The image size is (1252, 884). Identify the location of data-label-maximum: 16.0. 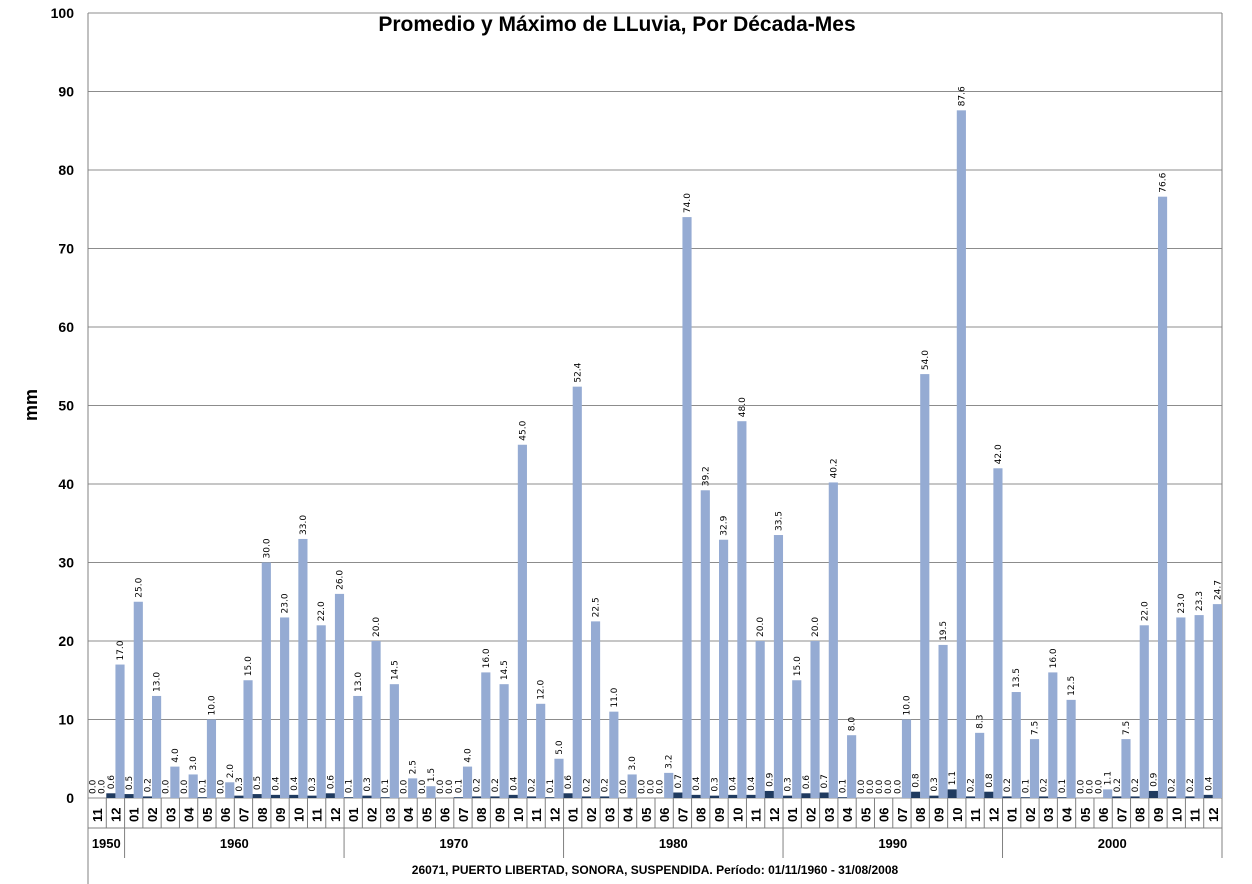
(487, 658).